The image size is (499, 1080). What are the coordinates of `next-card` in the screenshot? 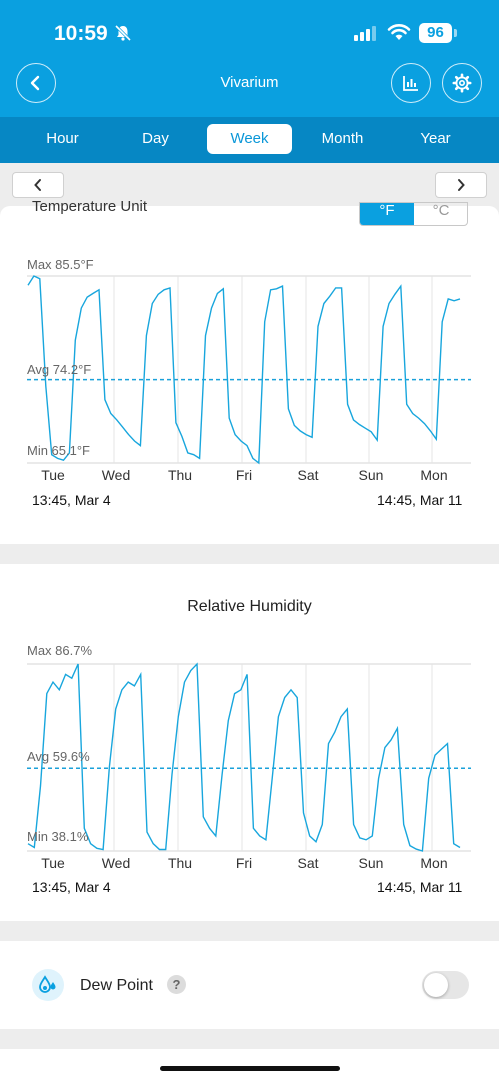 It's located at (249, 1064).